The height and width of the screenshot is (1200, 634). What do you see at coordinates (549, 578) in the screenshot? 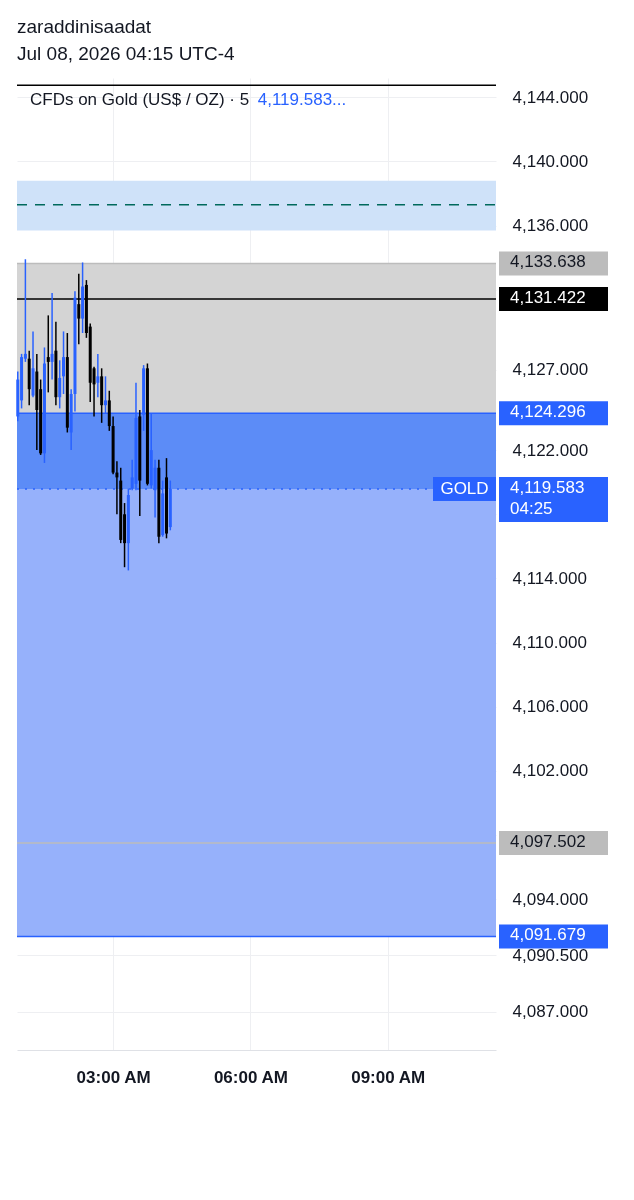
I see `y-tick-label: 4,114.000` at bounding box center [549, 578].